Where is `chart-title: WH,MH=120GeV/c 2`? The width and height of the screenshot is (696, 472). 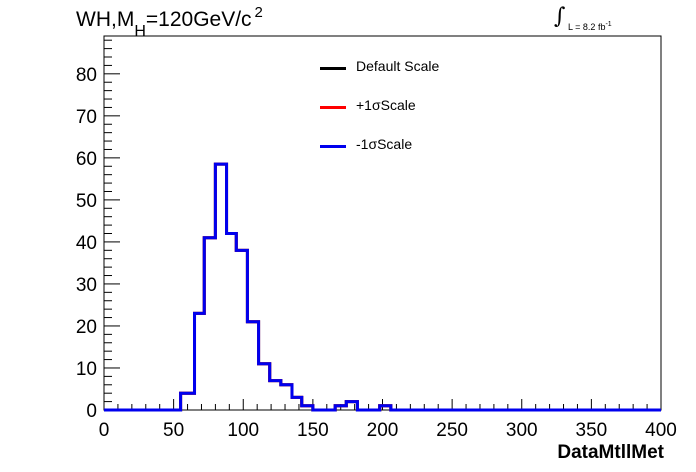 chart-title: WH,MH=120GeV/c 2 is located at coordinates (169, 22).